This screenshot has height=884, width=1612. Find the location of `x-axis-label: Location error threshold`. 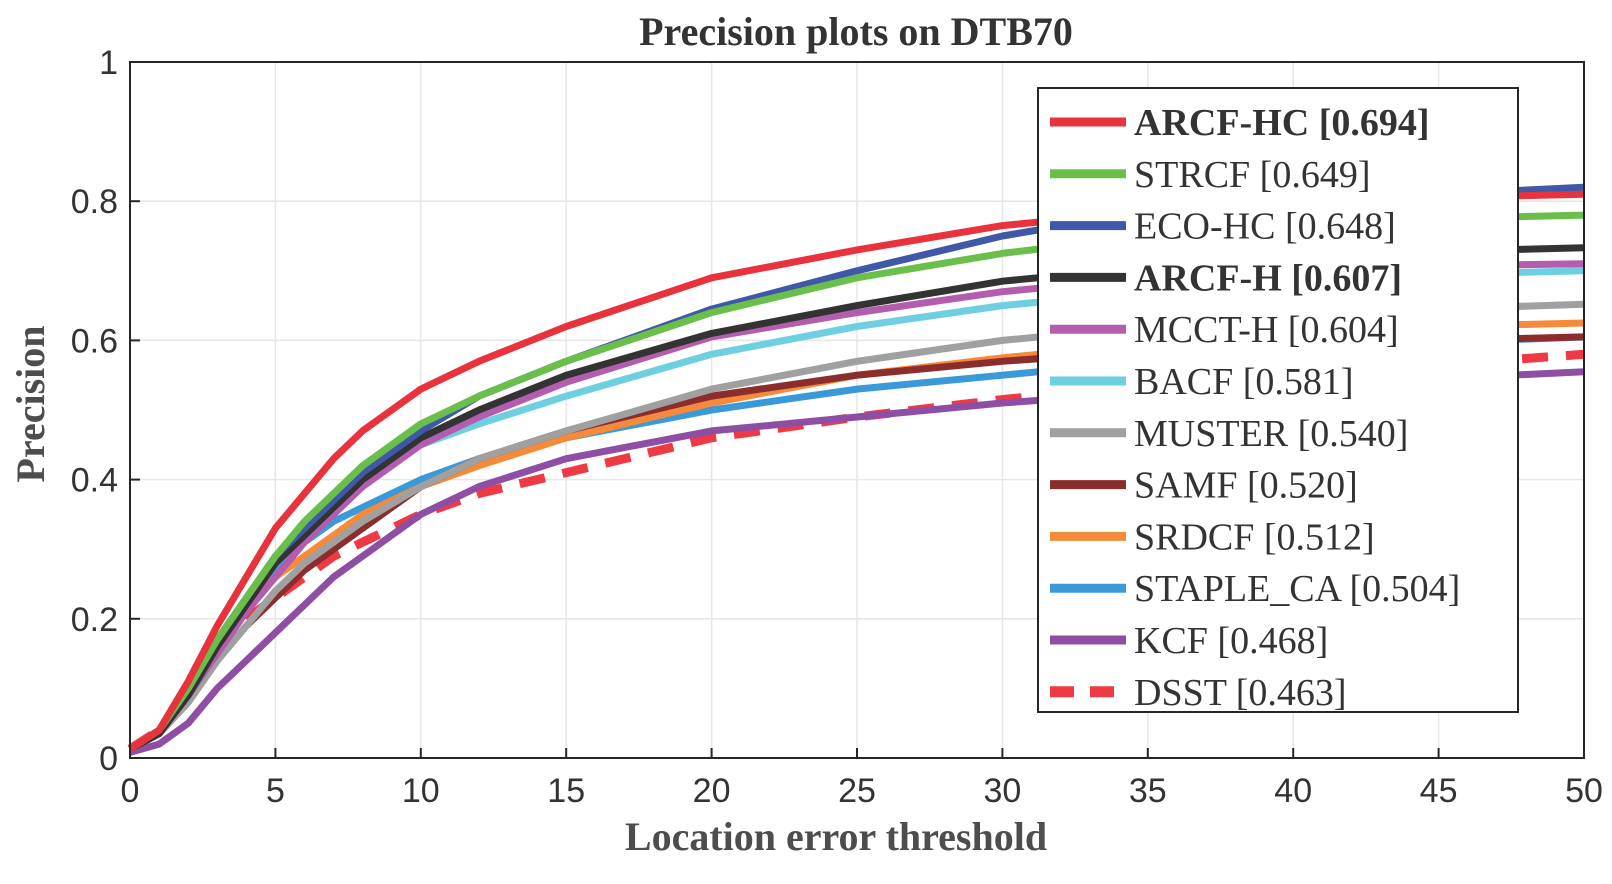

x-axis-label: Location error threshold is located at coordinates (836, 836).